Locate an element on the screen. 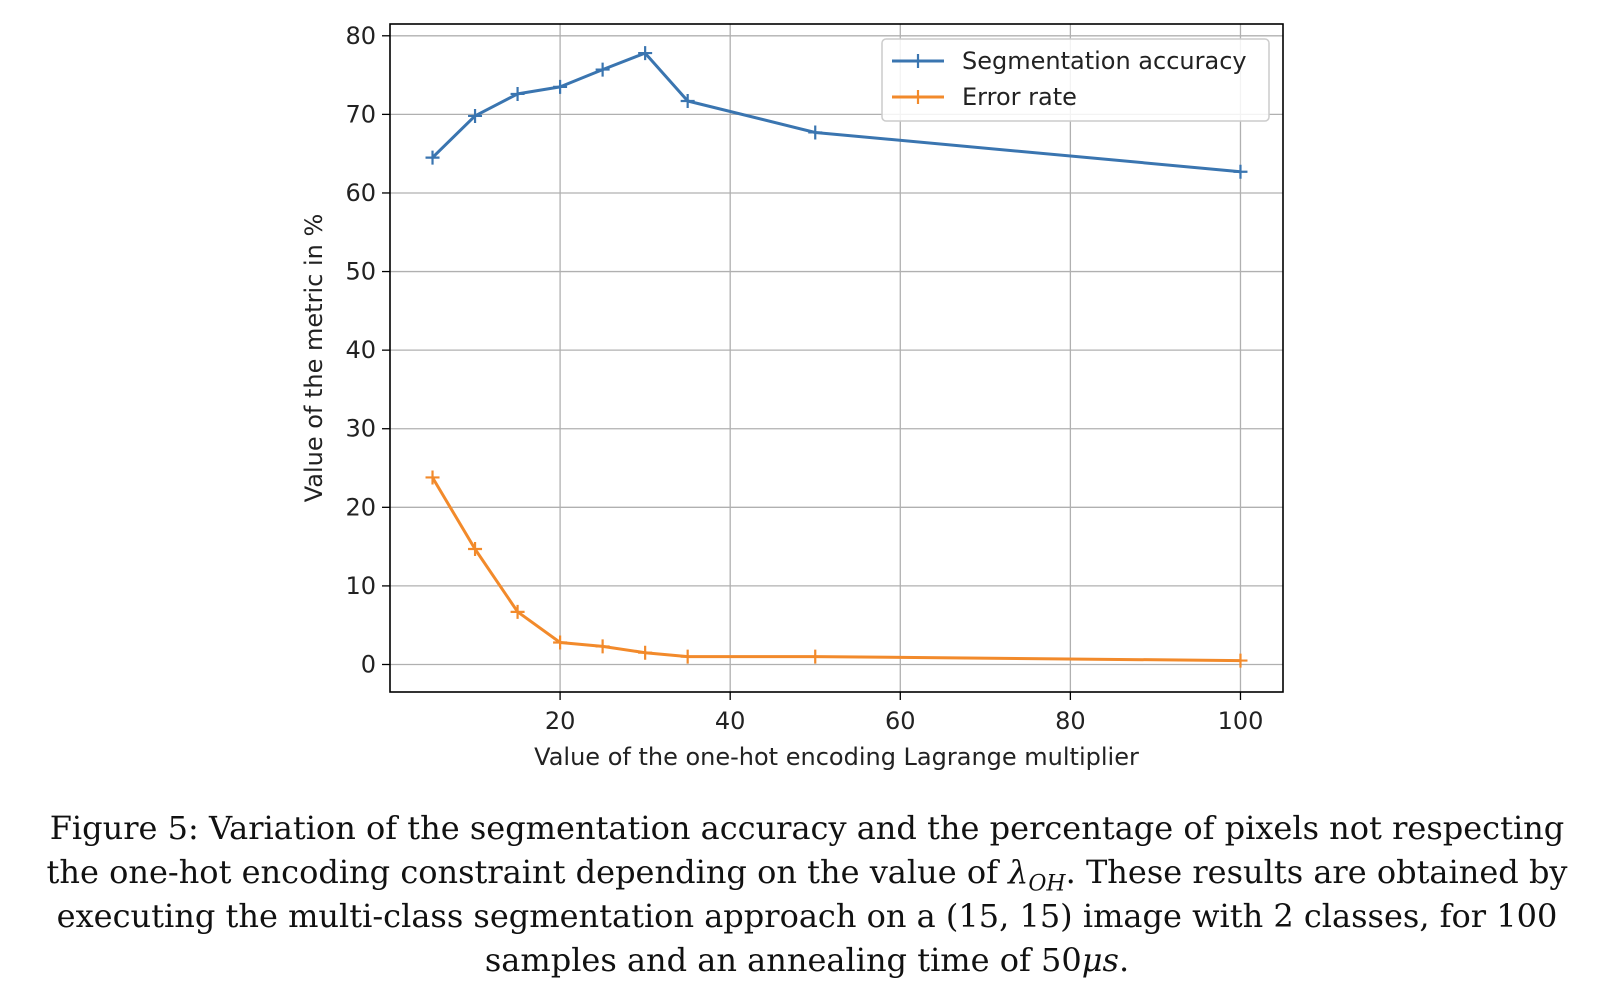  legend-entry: Error rate is located at coordinates (984, 97).